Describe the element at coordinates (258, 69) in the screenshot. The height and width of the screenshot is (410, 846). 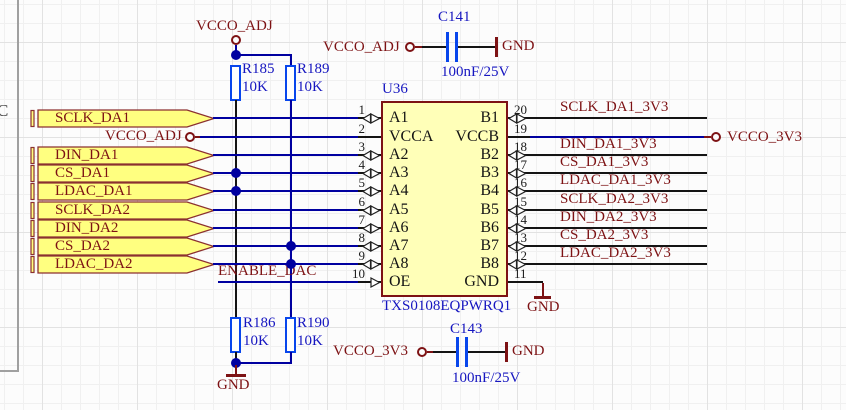
I see `resistor-r185-ref: R185` at that location.